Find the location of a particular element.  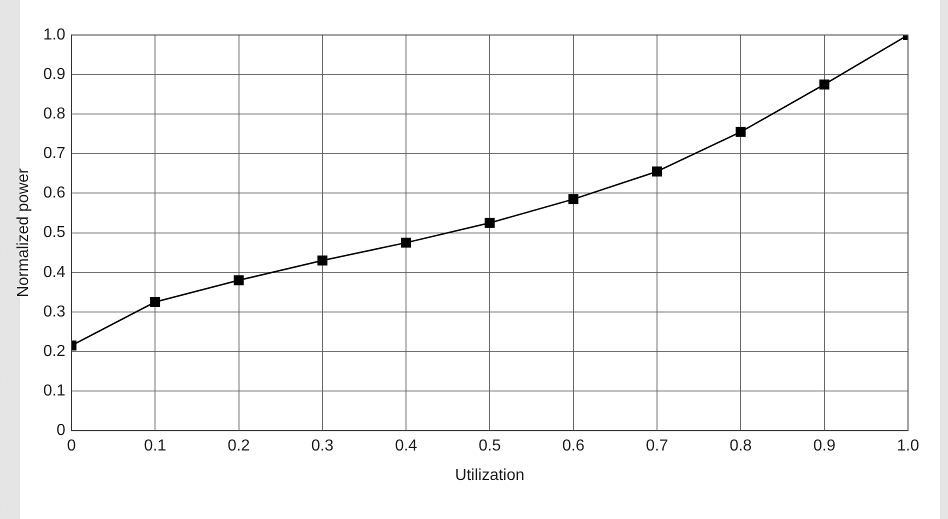

y-tick-label: 0.4 is located at coordinates (54, 272).